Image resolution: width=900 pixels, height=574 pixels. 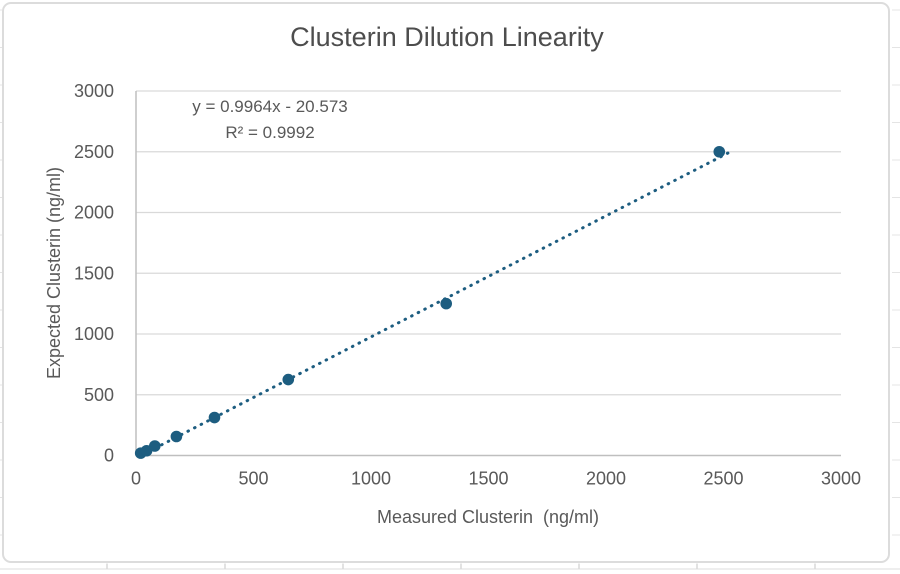 What do you see at coordinates (270, 120) in the screenshot?
I see `trendline-equation: y = 0.9964x - 20.573 R² = 0.9992` at bounding box center [270, 120].